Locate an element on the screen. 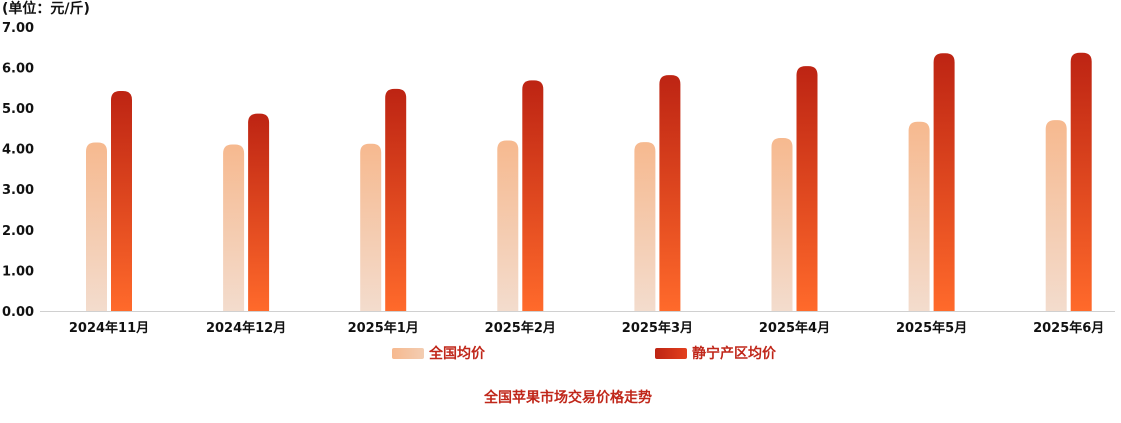 The width and height of the screenshot is (1121, 423). x-category-label: 2025年6月 is located at coordinates (1068, 328).